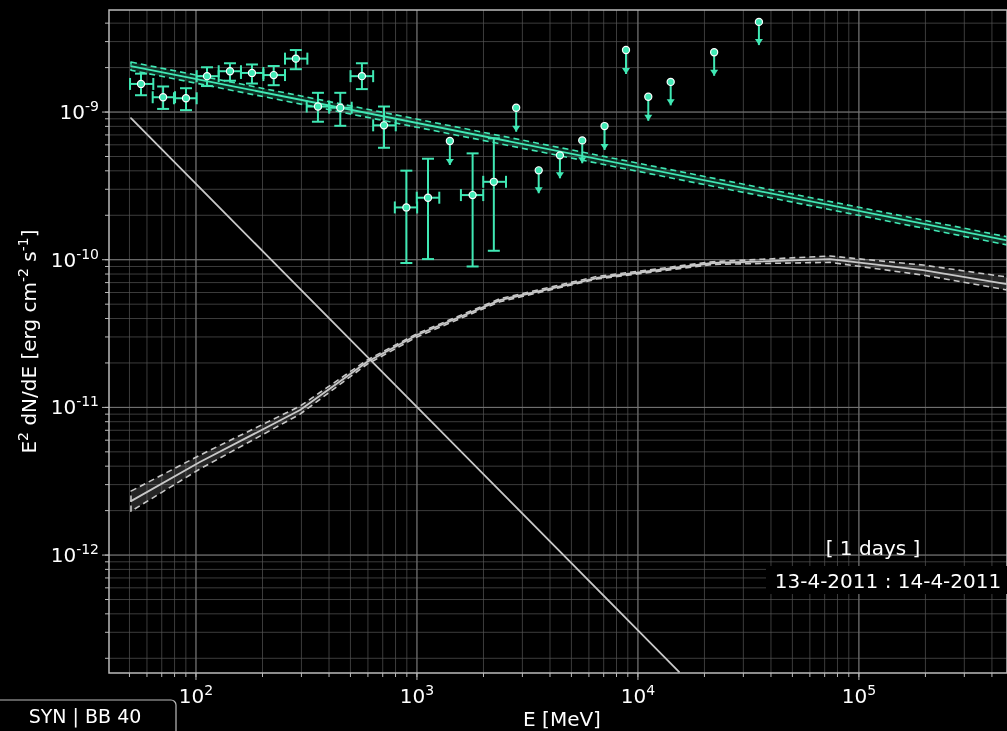 Image resolution: width=1007 pixels, height=731 pixels. Describe the element at coordinates (888, 581) in the screenshot. I see `annotation: 13-4-2011 : 14-4-2011` at that location.